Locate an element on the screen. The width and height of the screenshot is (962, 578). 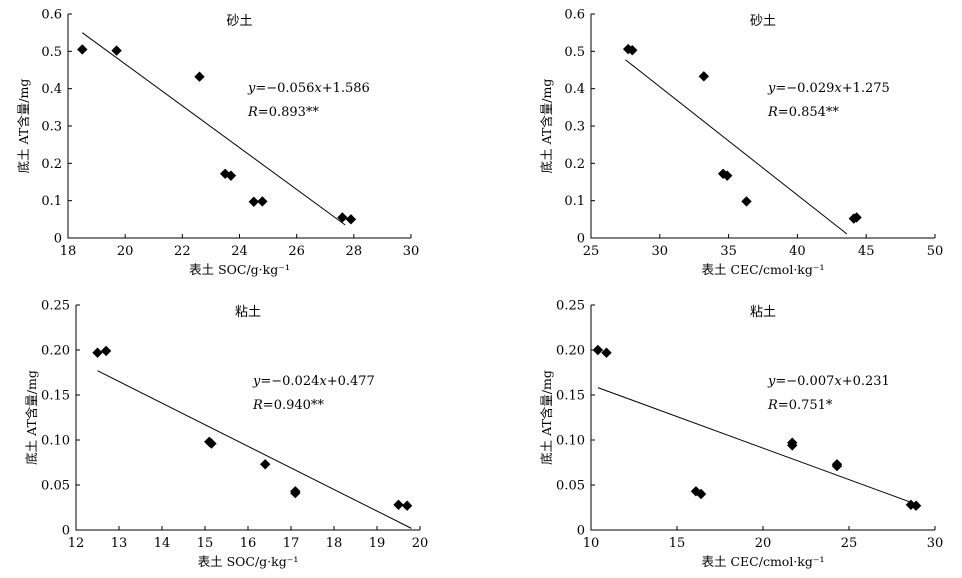
equation-intercept: +0.477 is located at coordinates (351, 381).